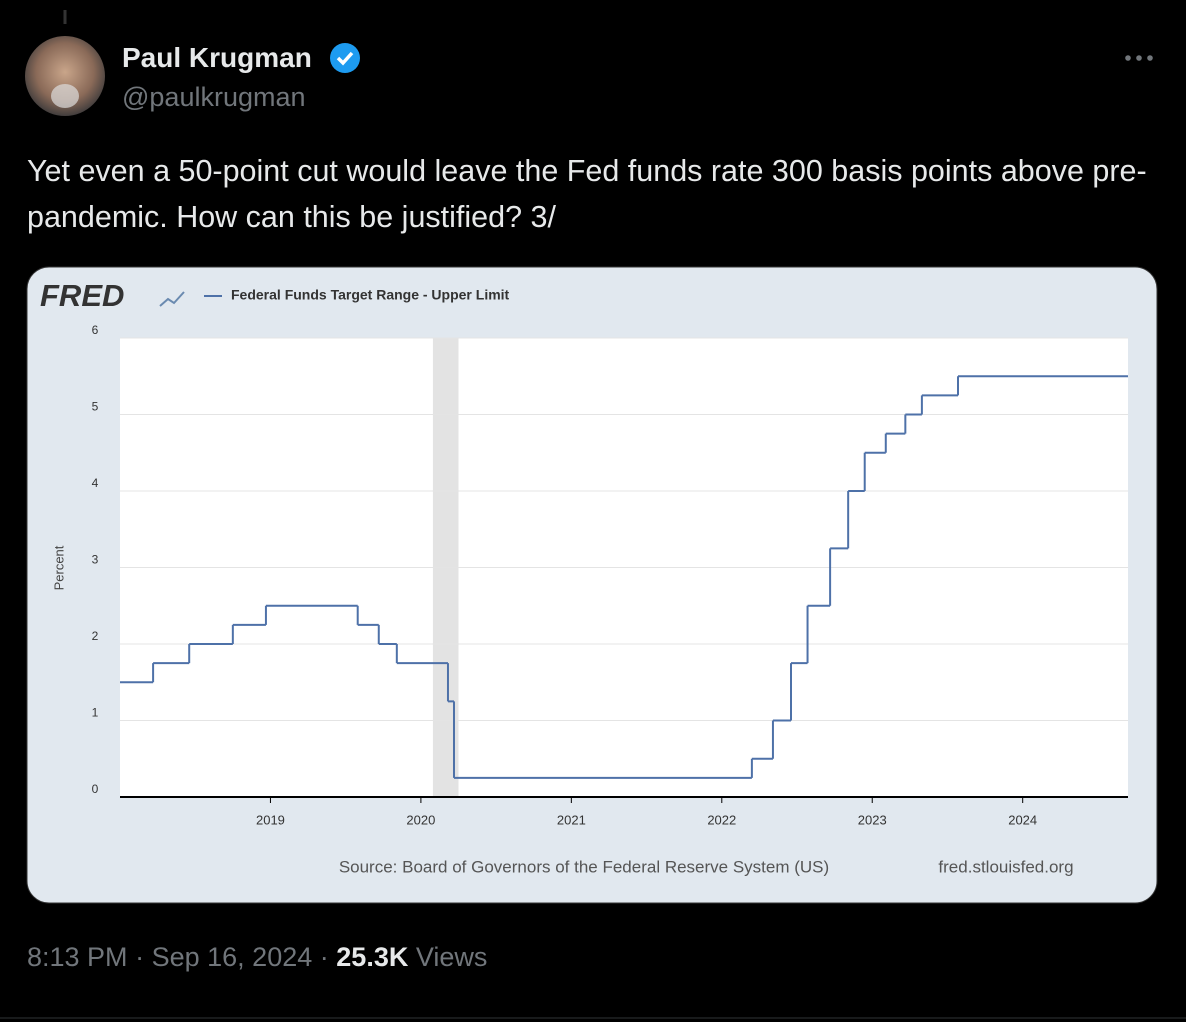 This screenshot has height=1022, width=1186. What do you see at coordinates (95, 636) in the screenshot?
I see `y-tick-label: 2` at bounding box center [95, 636].